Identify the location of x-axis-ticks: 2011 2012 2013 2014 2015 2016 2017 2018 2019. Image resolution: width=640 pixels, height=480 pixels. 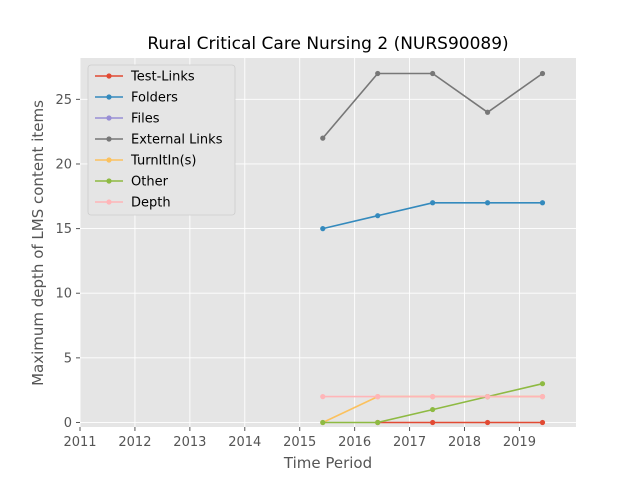
(299, 438).